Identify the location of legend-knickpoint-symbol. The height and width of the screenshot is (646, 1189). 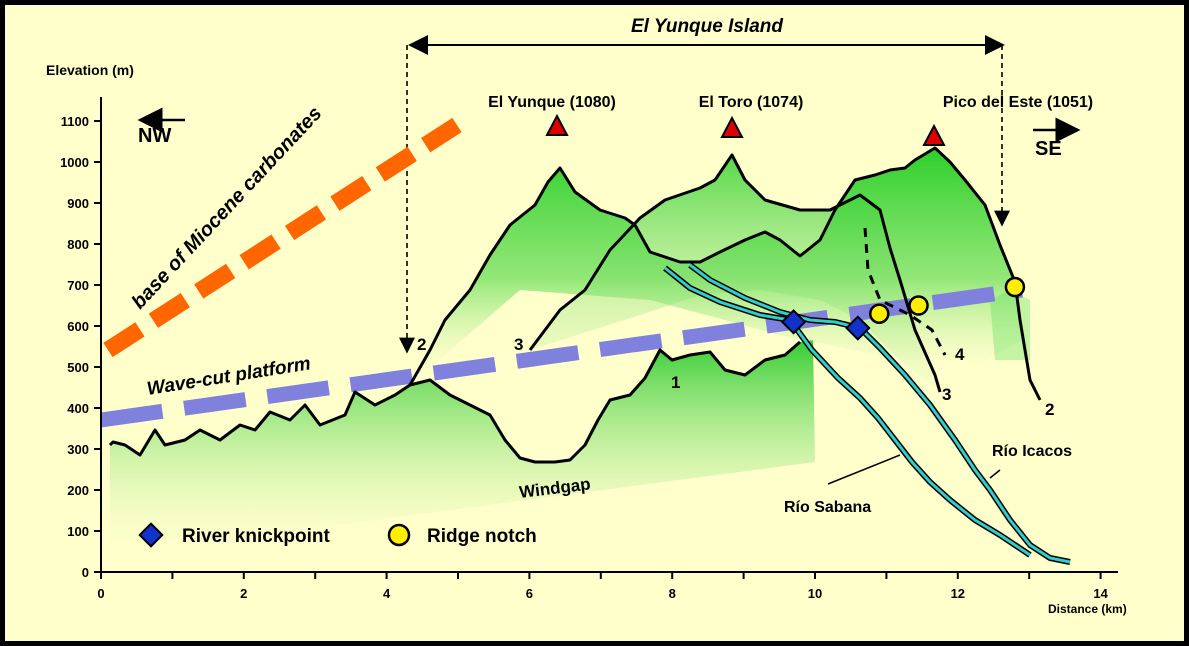
(151, 535).